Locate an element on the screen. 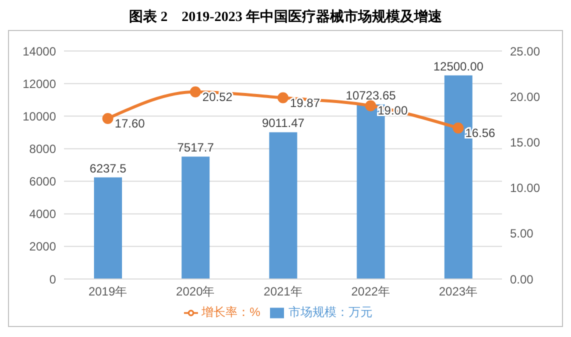 Image resolution: width=571 pixels, height=337 pixels. y2-tick-label: 15.00 is located at coordinates (525, 142).